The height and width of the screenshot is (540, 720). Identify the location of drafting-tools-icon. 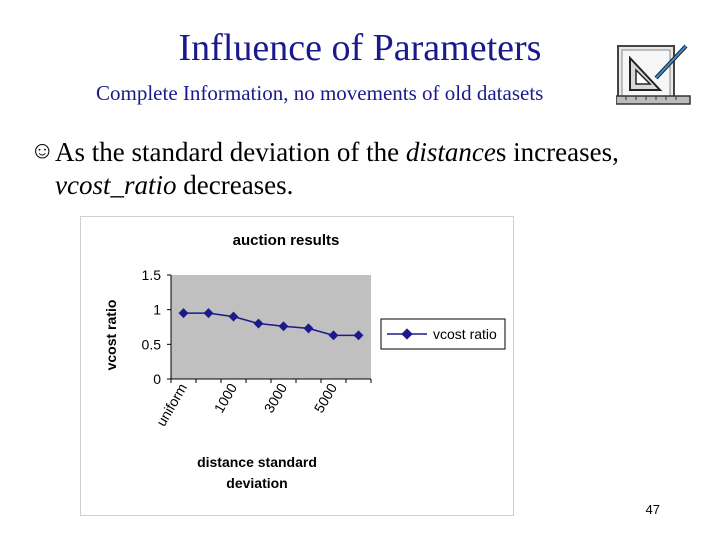
(653, 74).